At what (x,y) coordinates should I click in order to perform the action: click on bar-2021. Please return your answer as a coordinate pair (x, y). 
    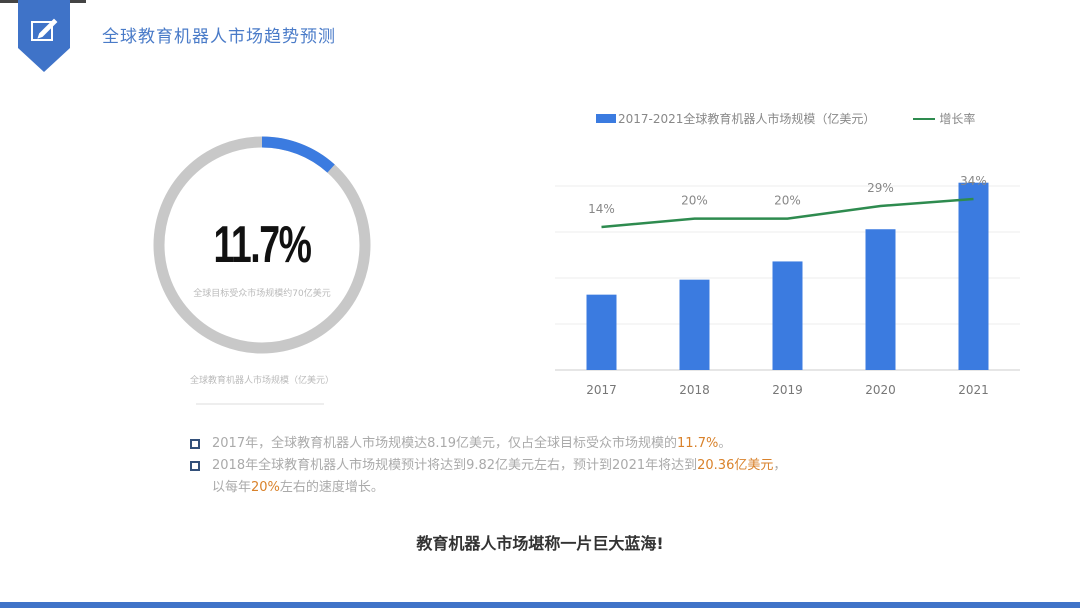
    Looking at the image, I should click on (973, 276).